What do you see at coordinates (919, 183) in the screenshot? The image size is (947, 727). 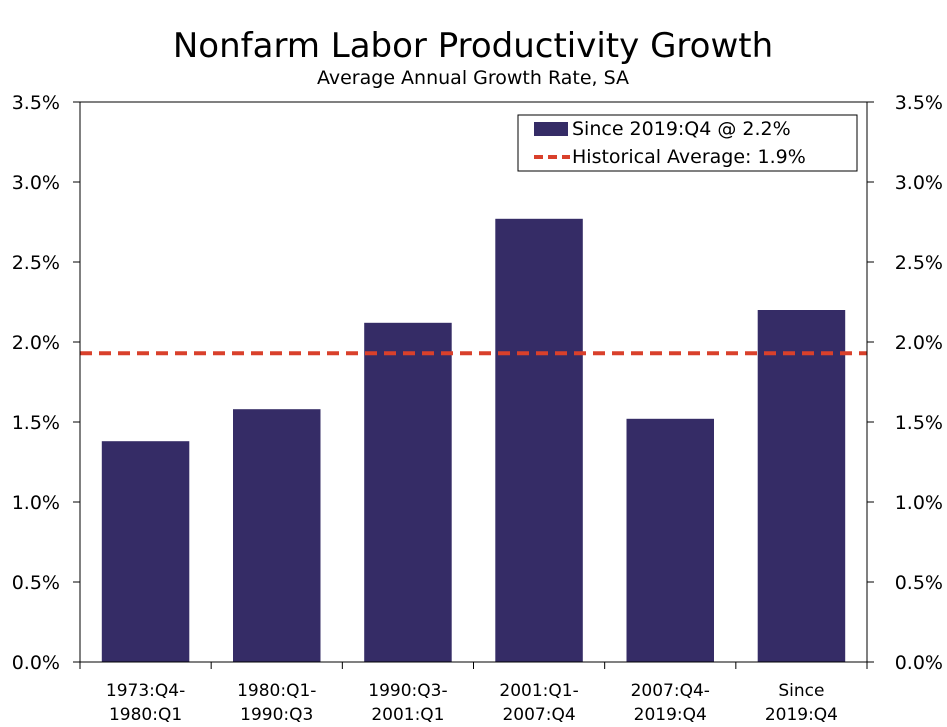 I see `y-tick-right-label: 3.0%` at bounding box center [919, 183].